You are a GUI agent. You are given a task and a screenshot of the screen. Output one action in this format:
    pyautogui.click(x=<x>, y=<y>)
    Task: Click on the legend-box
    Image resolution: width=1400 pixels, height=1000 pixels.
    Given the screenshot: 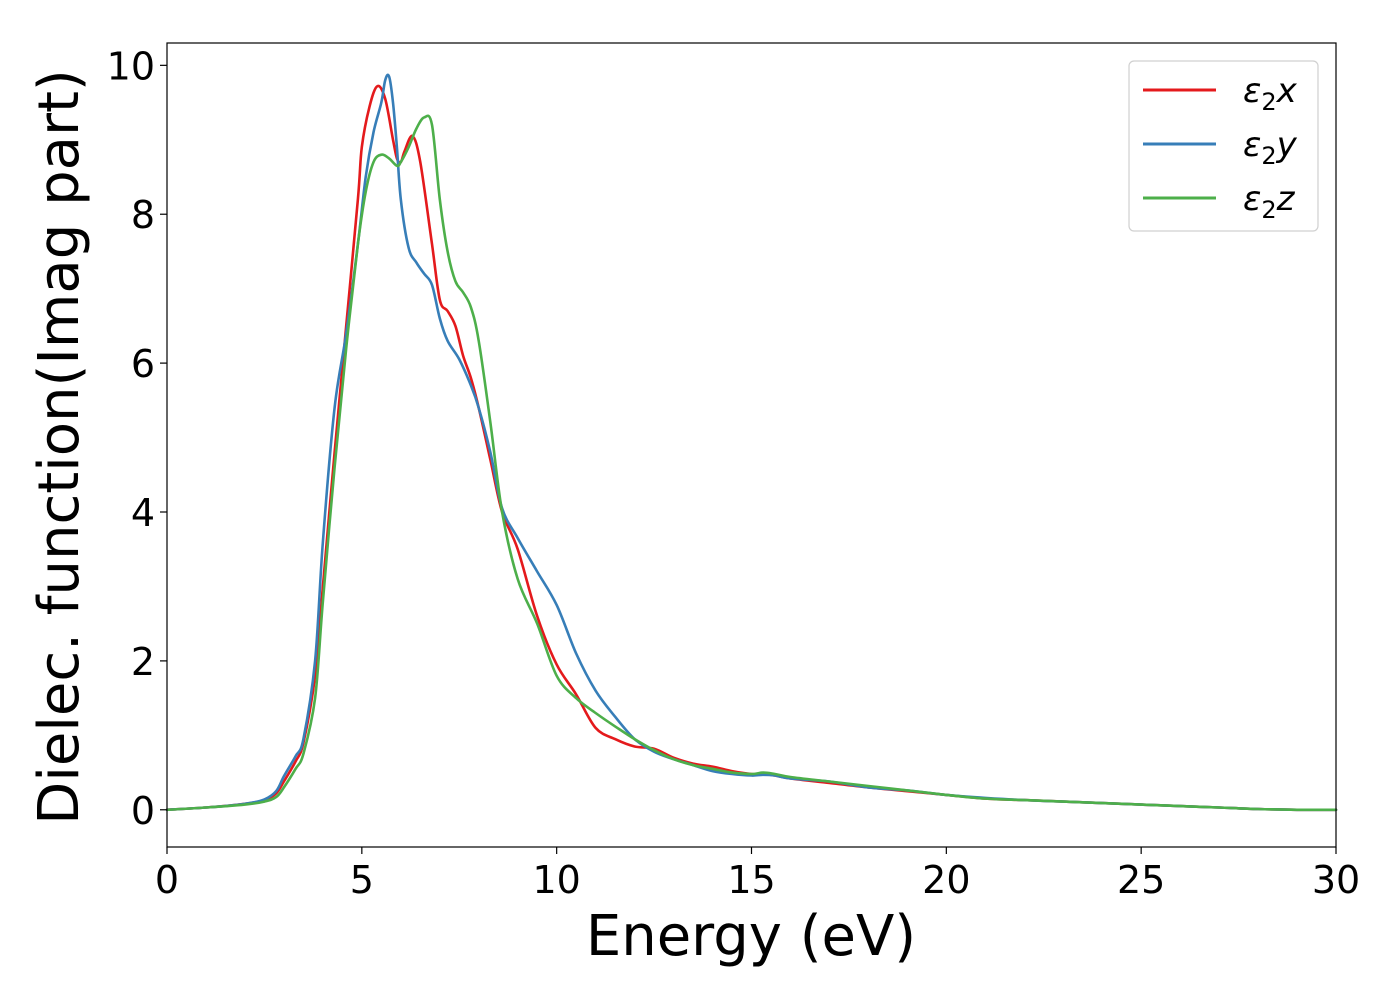 What is the action you would take?
    pyautogui.click(x=1223, y=146)
    